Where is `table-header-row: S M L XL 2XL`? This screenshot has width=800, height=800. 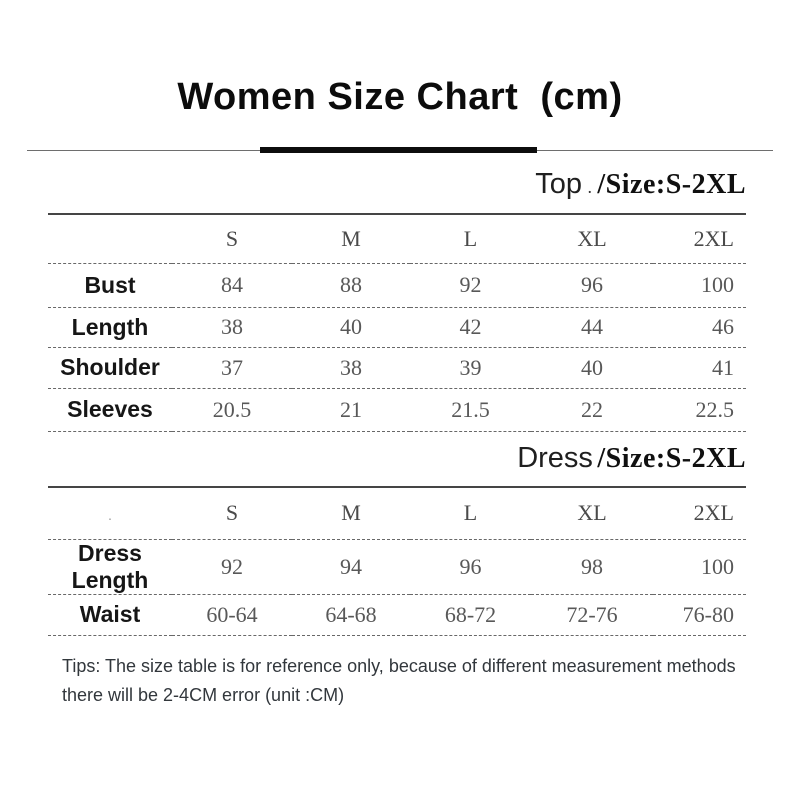
table-header-row: S M L XL 2XL is located at coordinates (397, 238).